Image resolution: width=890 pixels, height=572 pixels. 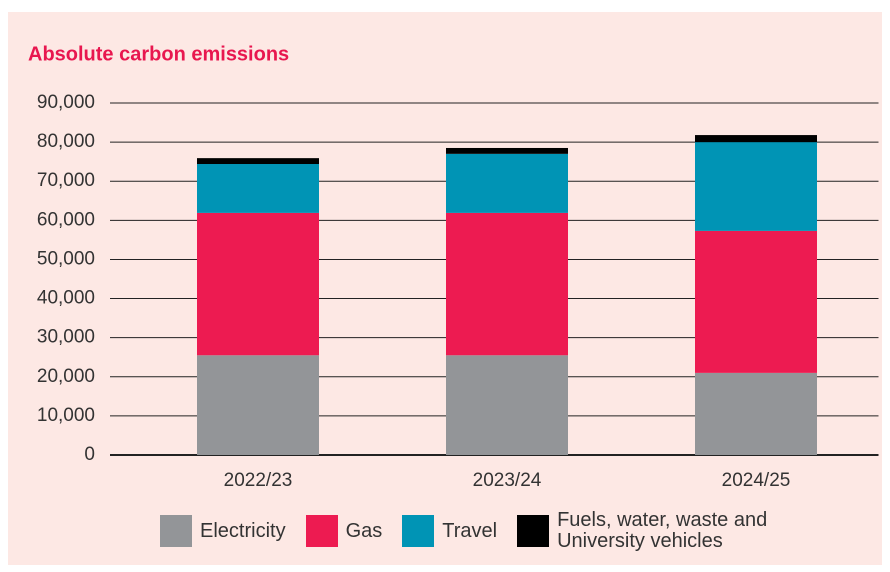 What do you see at coordinates (66, 180) in the screenshot?
I see `y-tick-label: 70,000` at bounding box center [66, 180].